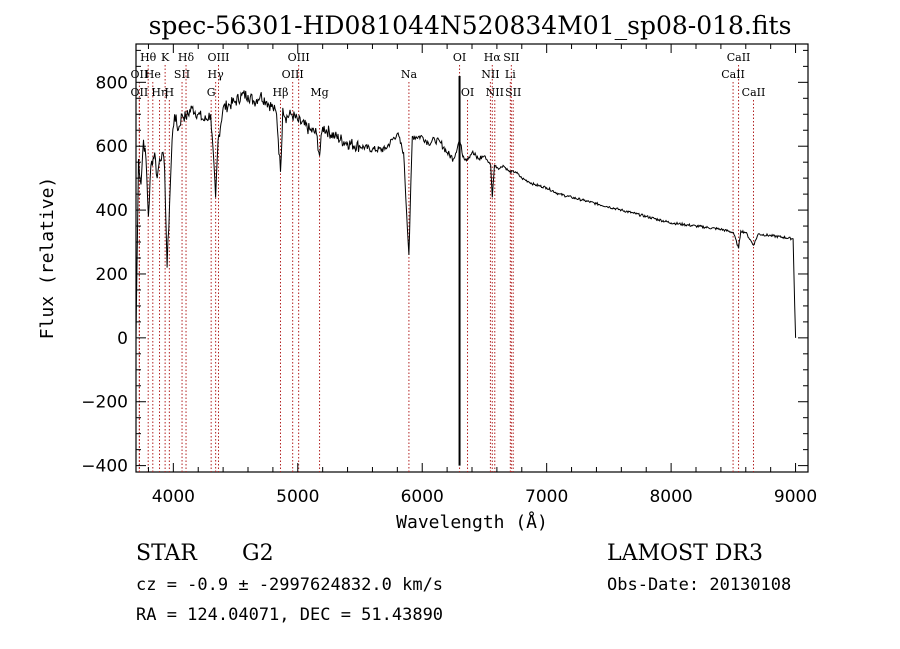 The image size is (900, 649). Describe the element at coordinates (148, 57) in the screenshot. I see `line-label-0: Hθ` at that location.